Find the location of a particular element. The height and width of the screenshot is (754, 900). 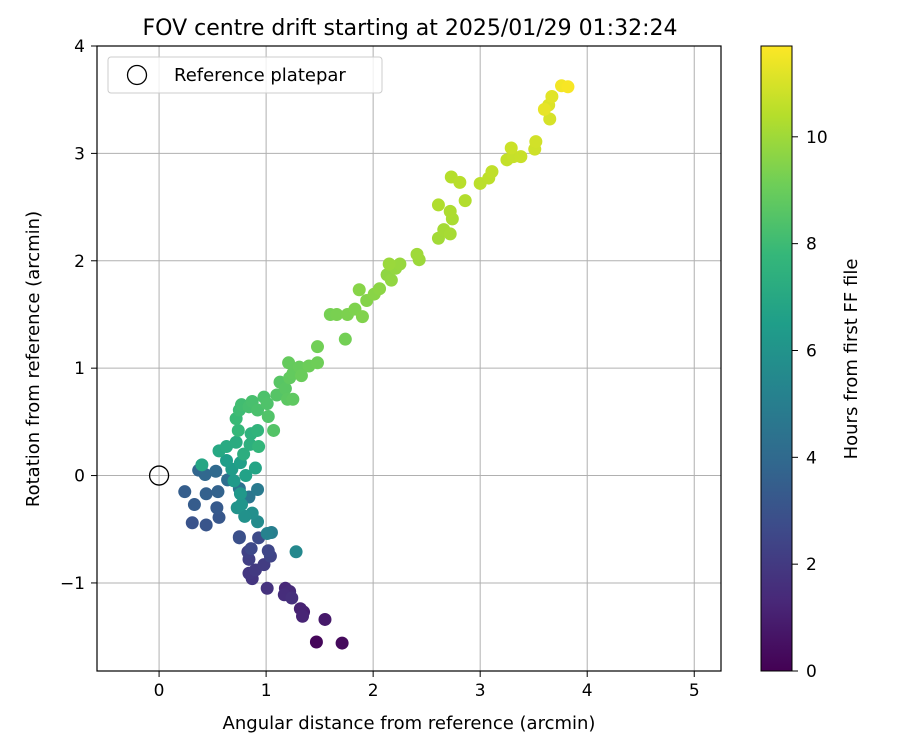

legend: Reference platepar is located at coordinates (245, 75).